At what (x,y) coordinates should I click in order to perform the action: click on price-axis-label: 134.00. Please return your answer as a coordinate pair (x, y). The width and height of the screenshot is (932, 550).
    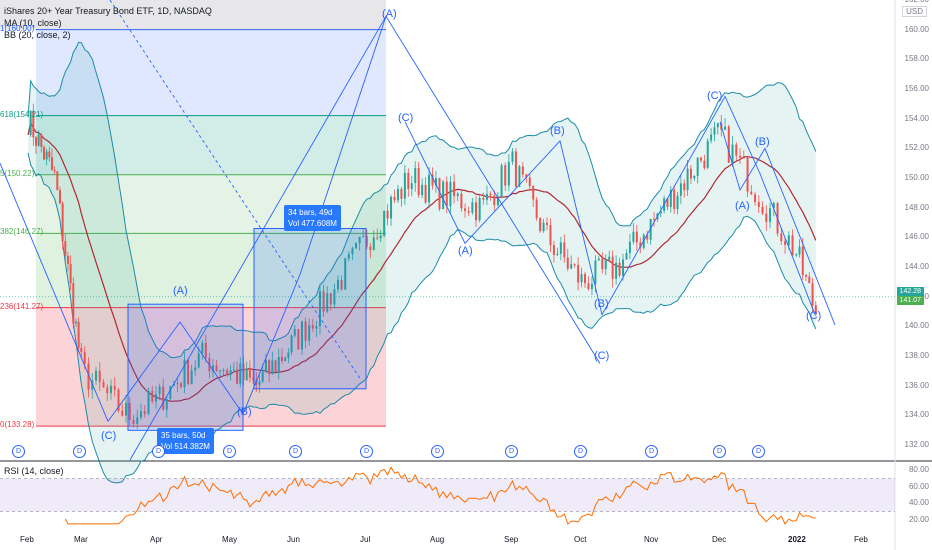
    Looking at the image, I should click on (916, 415).